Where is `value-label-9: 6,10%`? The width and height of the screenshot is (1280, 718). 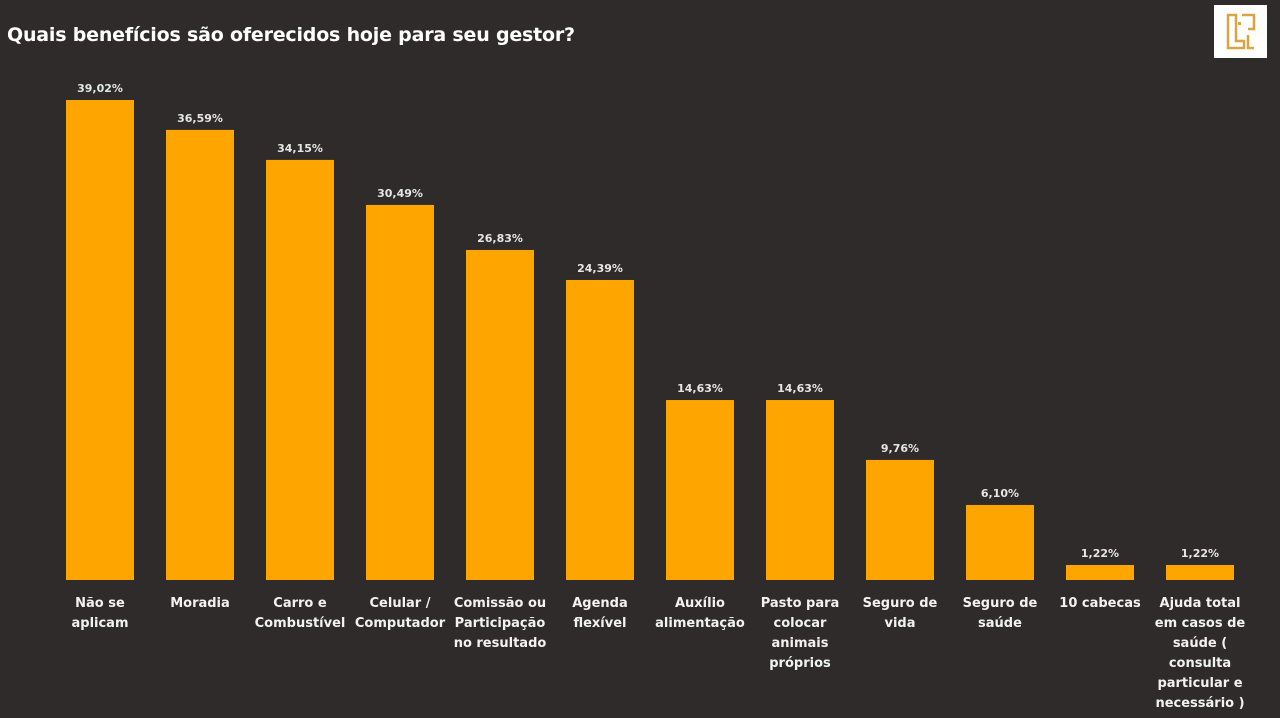
value-label-9: 6,10% is located at coordinates (1000, 493).